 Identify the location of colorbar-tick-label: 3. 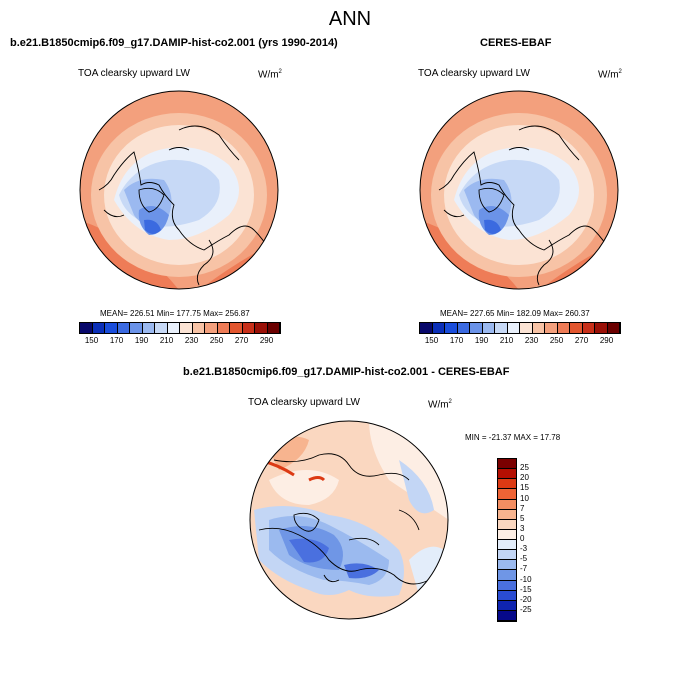
(522, 528).